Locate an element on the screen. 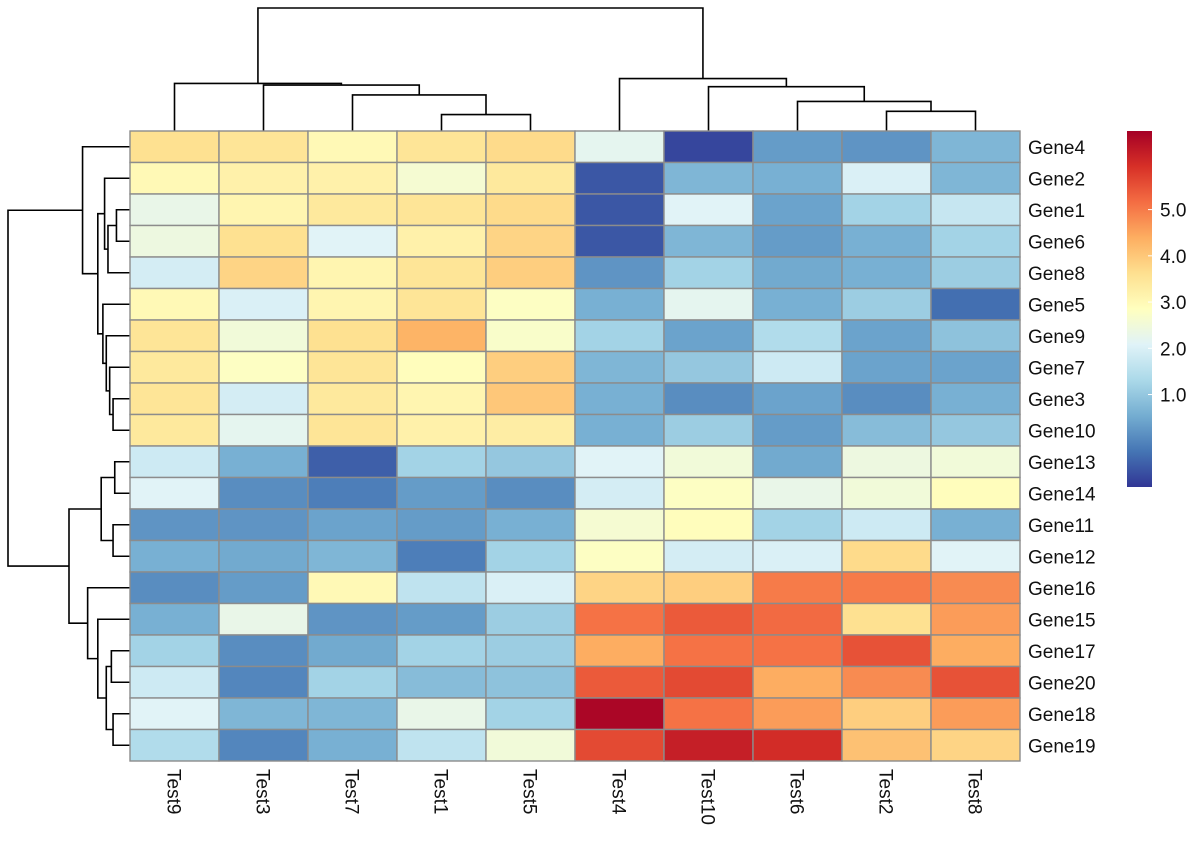 This screenshot has height=857, width=1200. heatmap-cell-gene6-test5 is located at coordinates (530, 241).